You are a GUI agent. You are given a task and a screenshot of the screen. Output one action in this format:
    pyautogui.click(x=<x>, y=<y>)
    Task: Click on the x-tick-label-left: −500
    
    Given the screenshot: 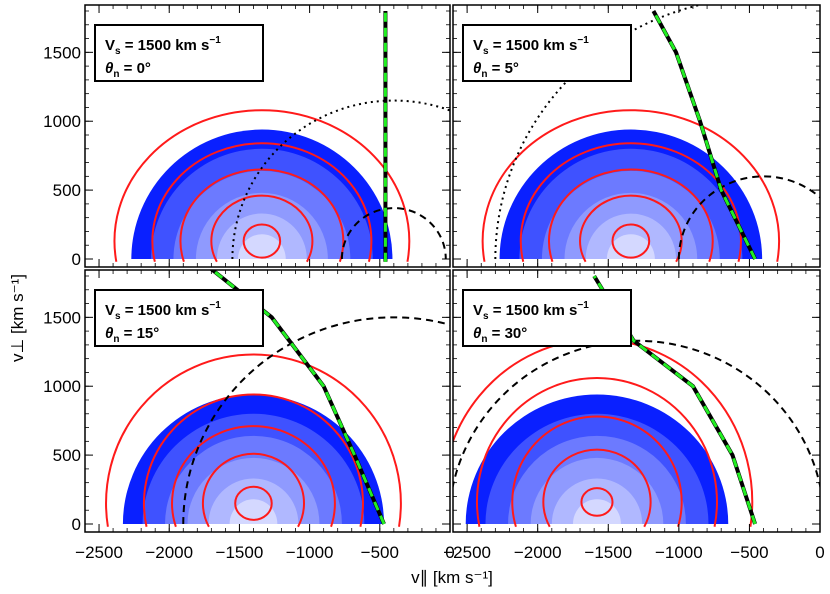 What is the action you would take?
    pyautogui.click(x=380, y=552)
    